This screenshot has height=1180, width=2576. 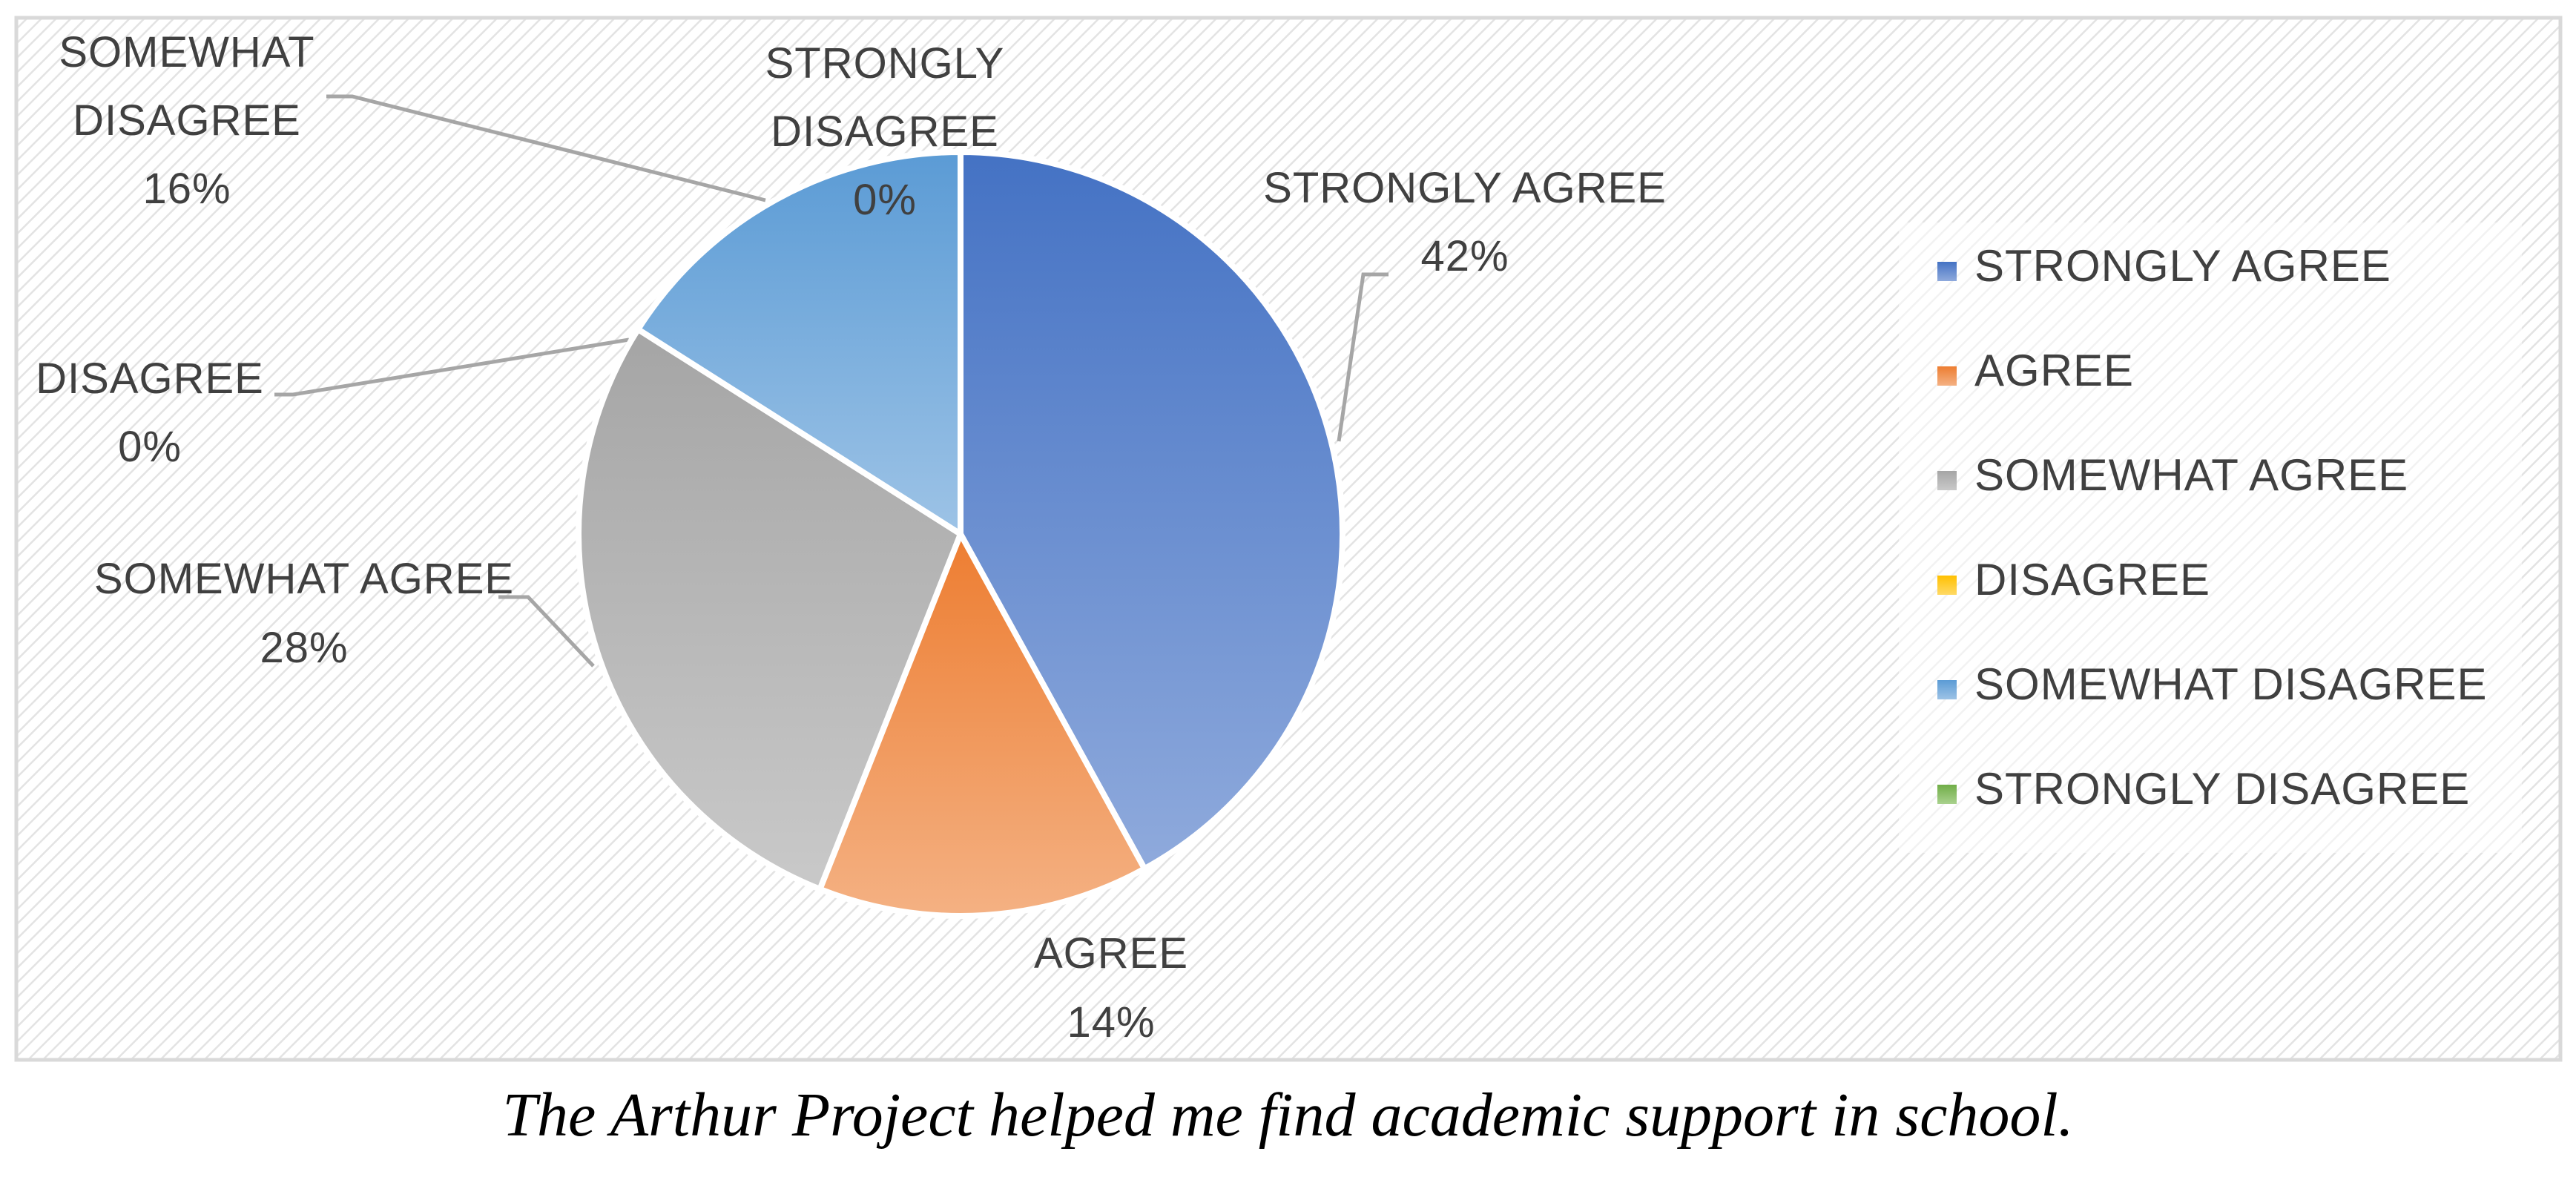 What do you see at coordinates (2191, 475) in the screenshot?
I see `legend-label: SOMEWHAT AGREE` at bounding box center [2191, 475].